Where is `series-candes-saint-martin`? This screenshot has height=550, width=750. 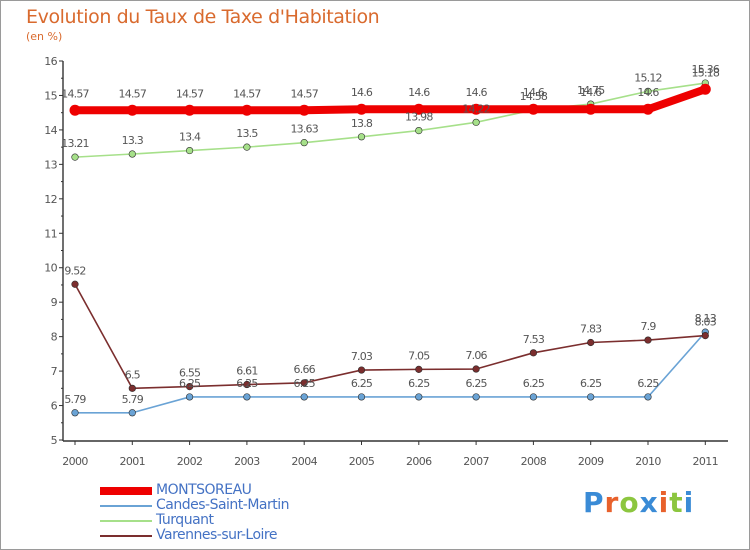
series-candes-saint-martin is located at coordinates (390, 372).